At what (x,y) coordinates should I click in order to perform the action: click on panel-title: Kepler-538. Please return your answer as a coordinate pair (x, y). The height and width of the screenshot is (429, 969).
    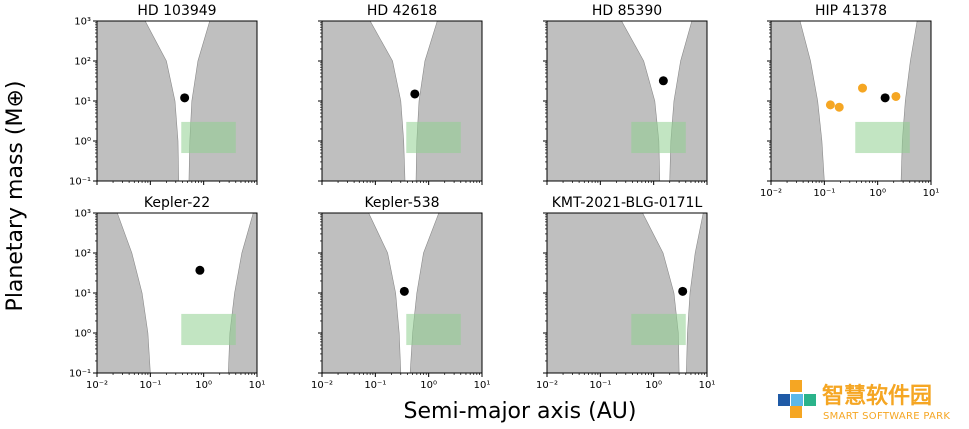
    Looking at the image, I should click on (401, 203).